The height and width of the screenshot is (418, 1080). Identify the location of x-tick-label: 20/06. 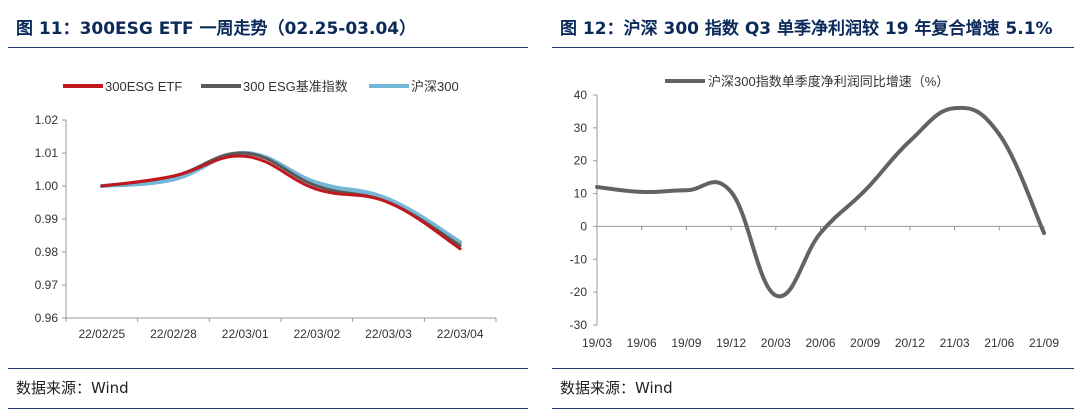
(820, 343).